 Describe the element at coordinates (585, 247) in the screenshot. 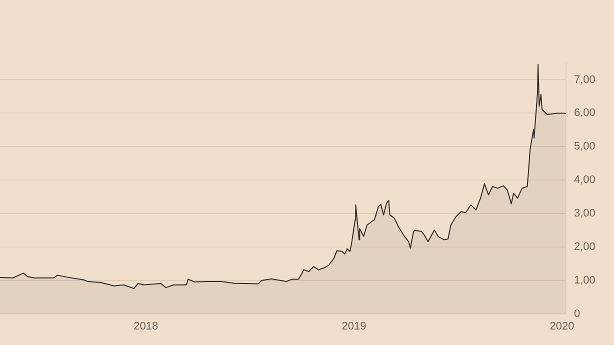

I see `y-tick-label: 2,00` at that location.